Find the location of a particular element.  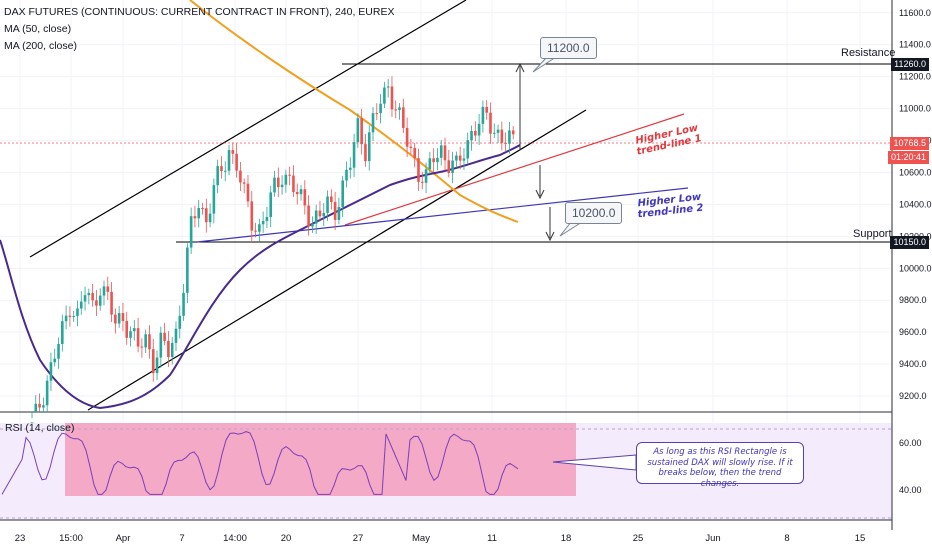

price-tick-label: 9200.0 is located at coordinates (913, 396).